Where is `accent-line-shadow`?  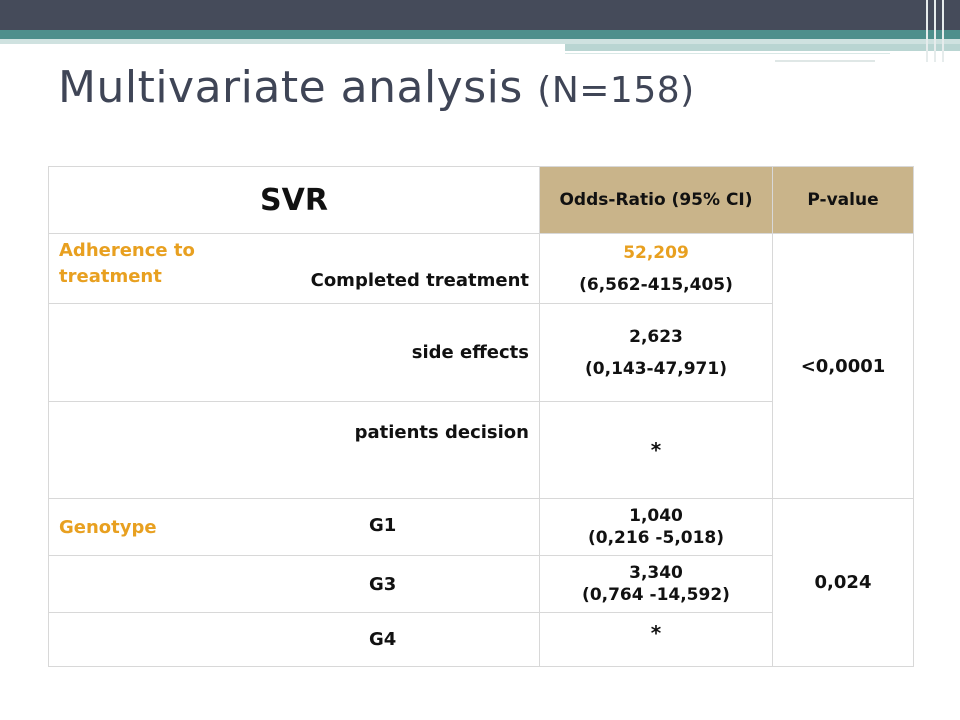 accent-line-shadow is located at coordinates (825, 61).